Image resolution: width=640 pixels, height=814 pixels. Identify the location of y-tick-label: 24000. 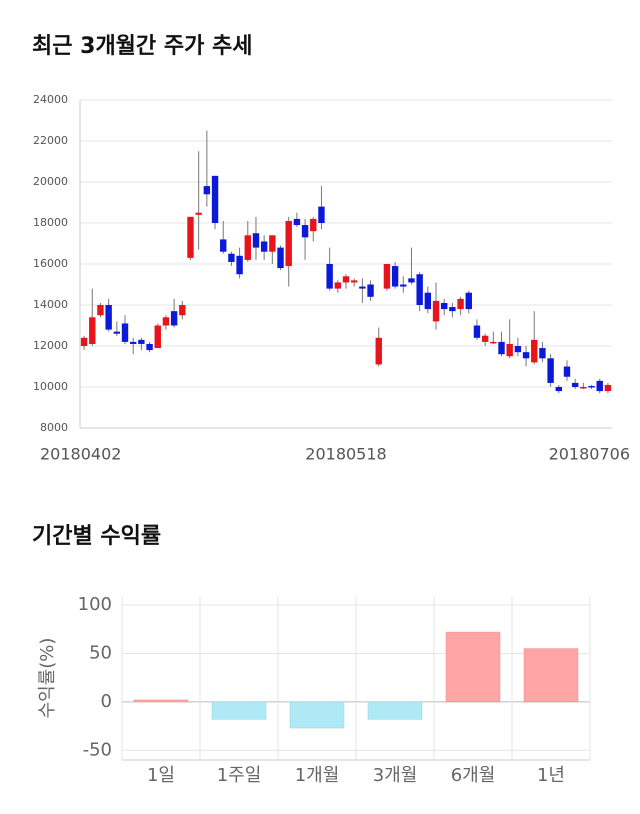
(50, 99).